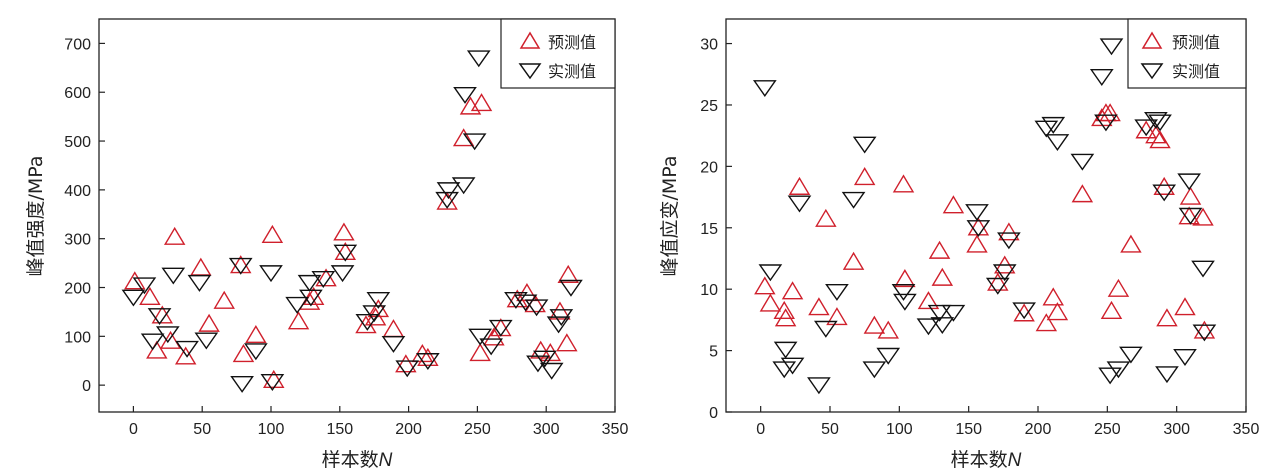  Describe the element at coordinates (357, 460) in the screenshot. I see `x-axis-label: 样本数N` at that location.